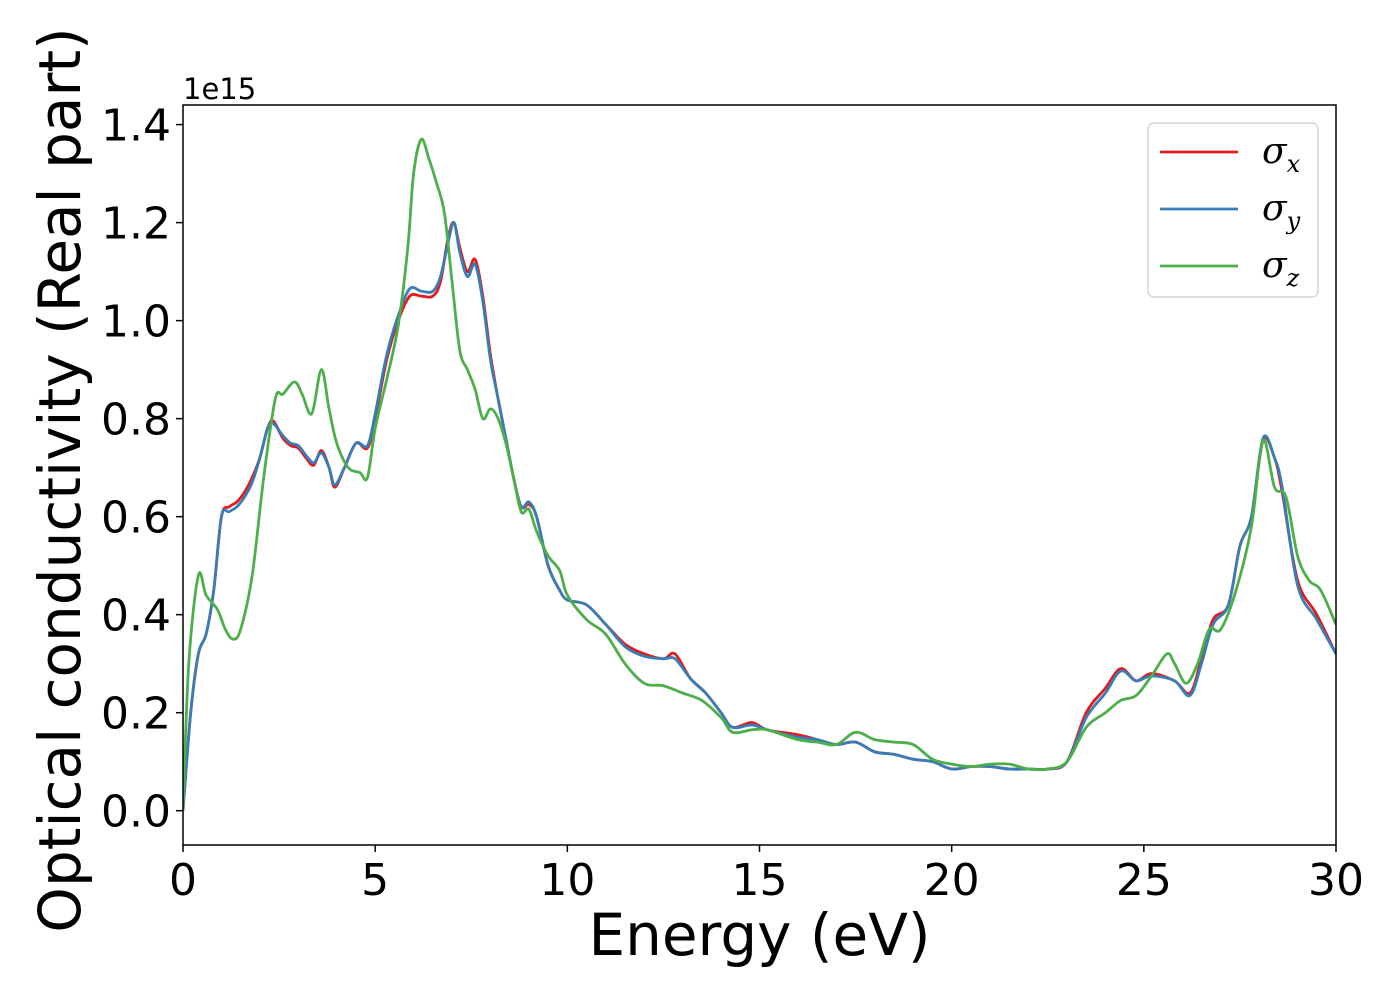  I want to click on legend-subscript: x, so click(1294, 164).